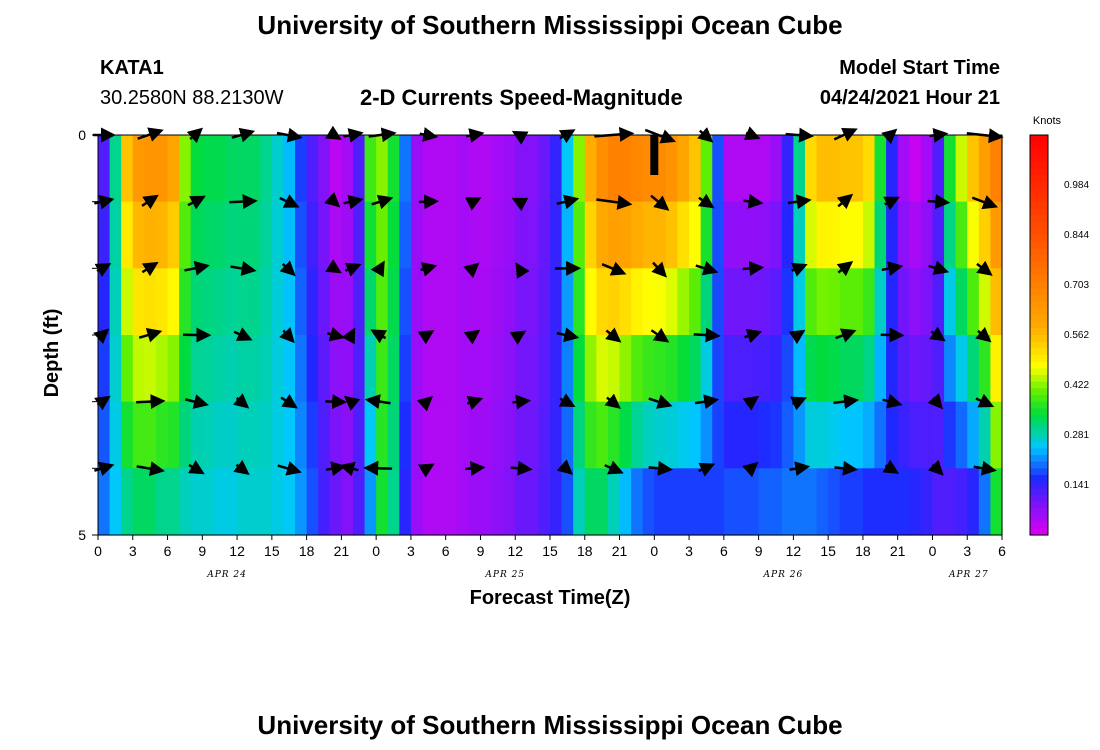  Describe the element at coordinates (919, 68) in the screenshot. I see `model-start-label: Model Start Time` at that location.